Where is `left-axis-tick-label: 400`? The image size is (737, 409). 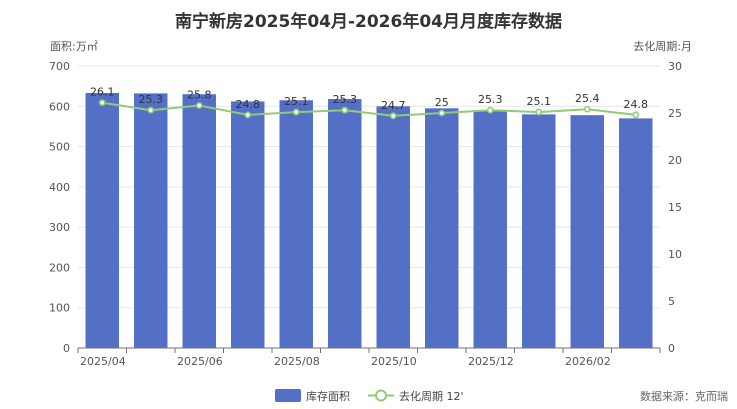
left-axis-tick-label: 400 is located at coordinates (59, 187).